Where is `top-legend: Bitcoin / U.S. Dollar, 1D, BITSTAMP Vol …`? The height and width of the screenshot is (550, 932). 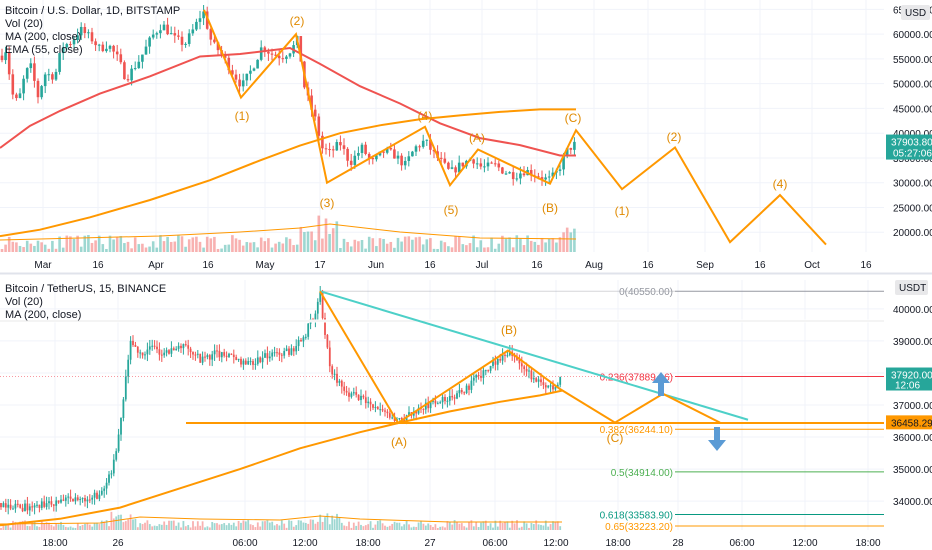
top-legend: Bitcoin / U.S. Dollar, 1D, BITSTAMP Vol … is located at coordinates (92, 31).